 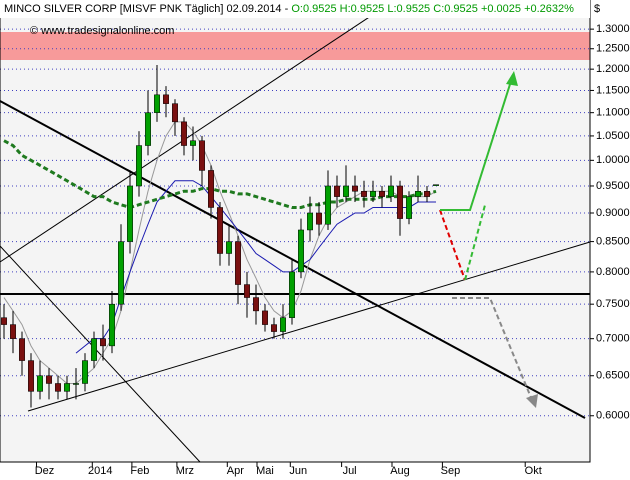 I want to click on x-axis: Dez 2014 Feb Mrz Apr Mai Jun Jul Aug Sep Okt, so click(x=288, y=469).